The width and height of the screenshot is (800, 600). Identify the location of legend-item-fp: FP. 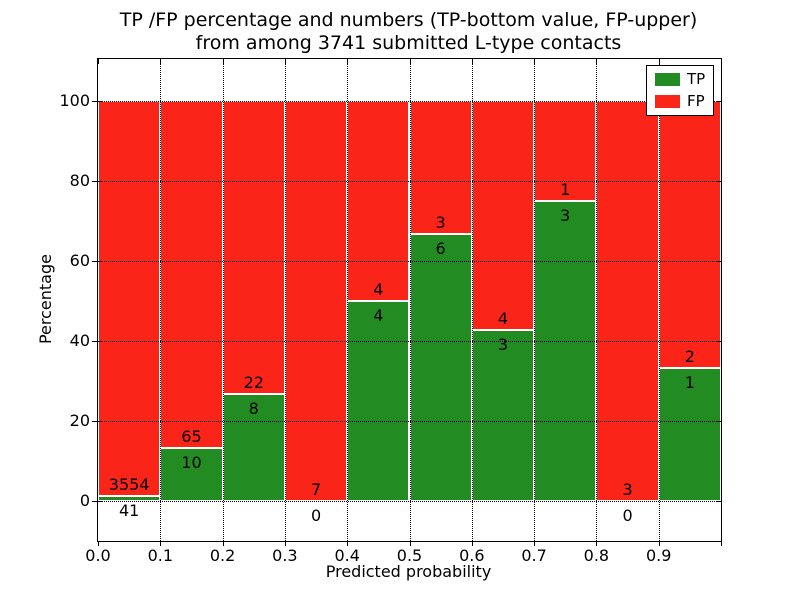
(680, 101).